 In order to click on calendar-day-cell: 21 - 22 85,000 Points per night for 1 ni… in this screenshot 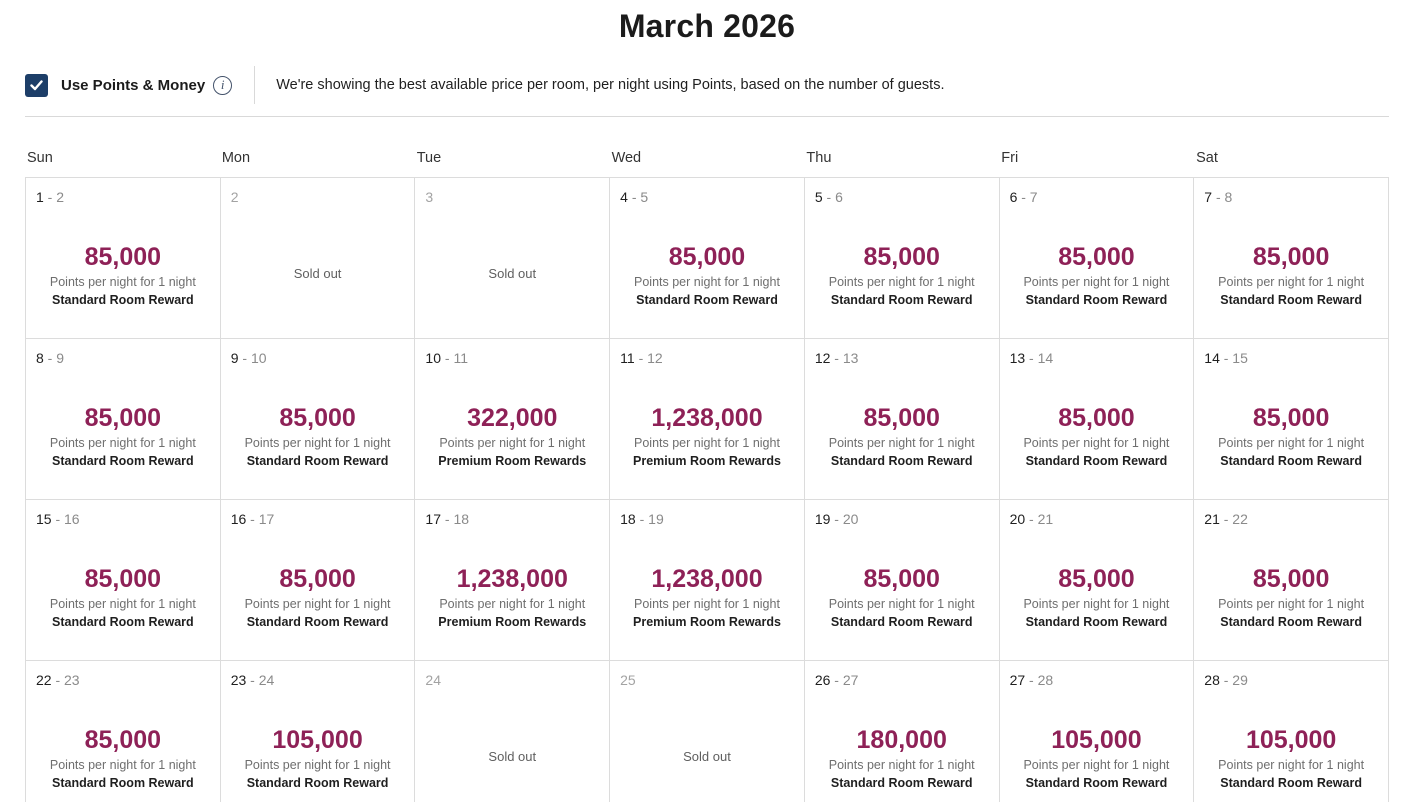, I will do `click(1291, 580)`.